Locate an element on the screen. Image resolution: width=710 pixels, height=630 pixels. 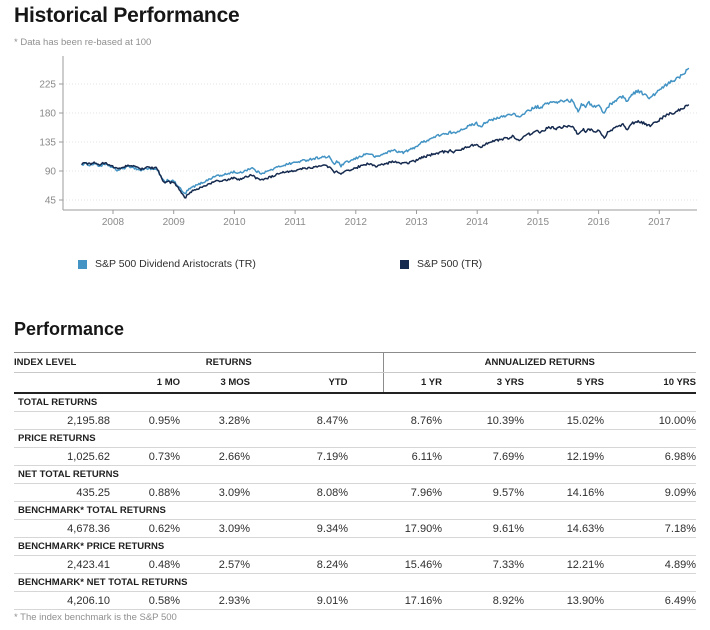
return-value: 0.88% is located at coordinates (145, 492).